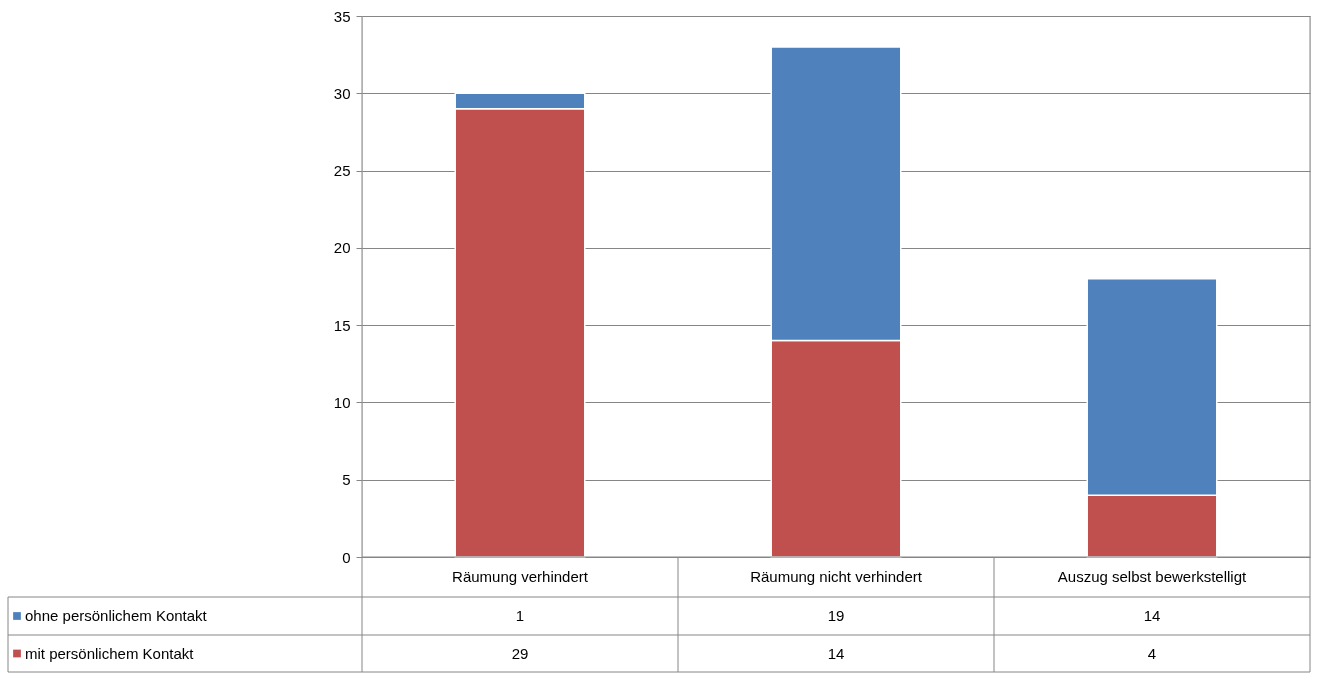 This screenshot has height=691, width=1344. I want to click on y-tick-label: 15, so click(342, 325).